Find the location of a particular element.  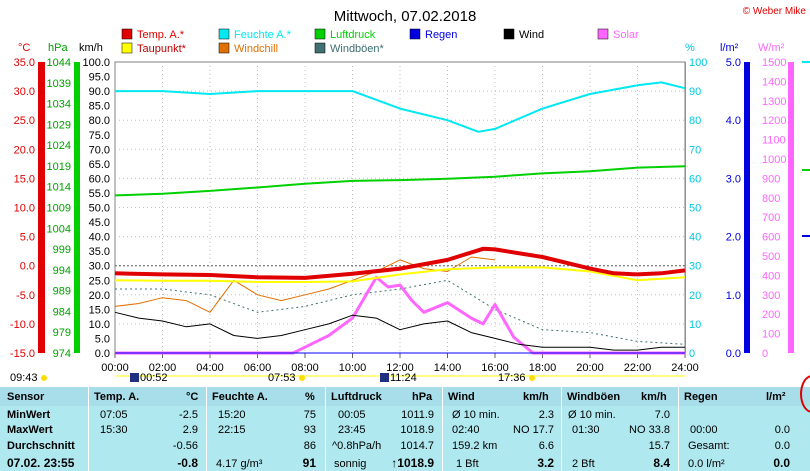

legend-label: Windböen* is located at coordinates (357, 49).